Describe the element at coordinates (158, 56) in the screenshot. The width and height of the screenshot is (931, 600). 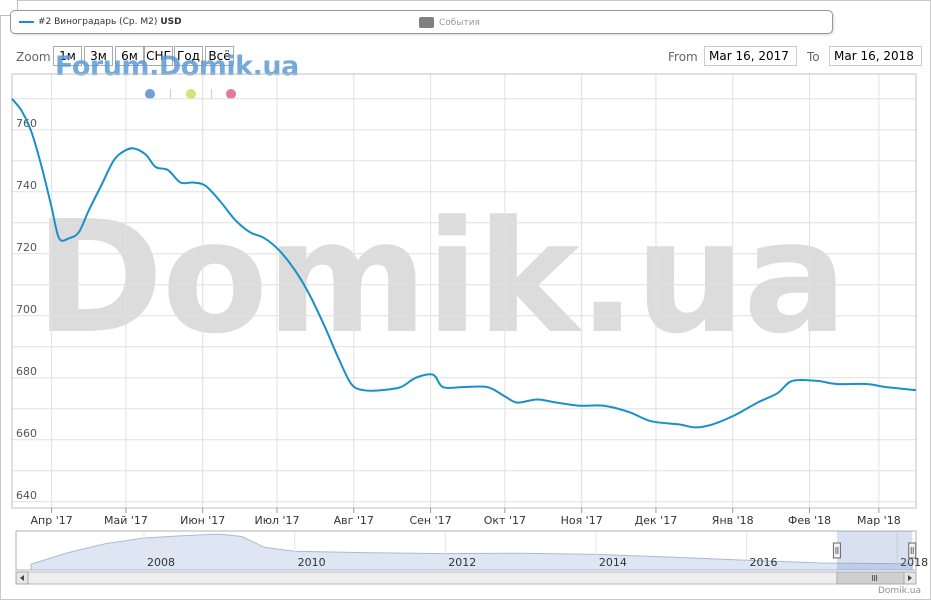
I see `zoom-button-ytd: СНГ` at that location.